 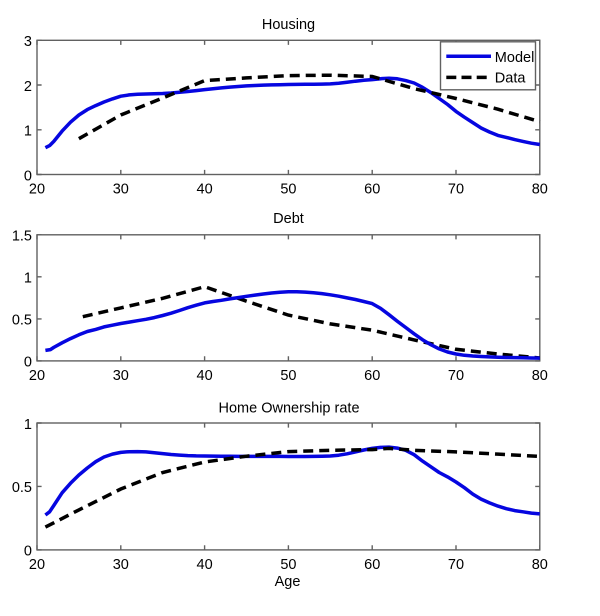 What do you see at coordinates (28, 87) in the screenshot?
I see `svg-text: 2` at bounding box center [28, 87].